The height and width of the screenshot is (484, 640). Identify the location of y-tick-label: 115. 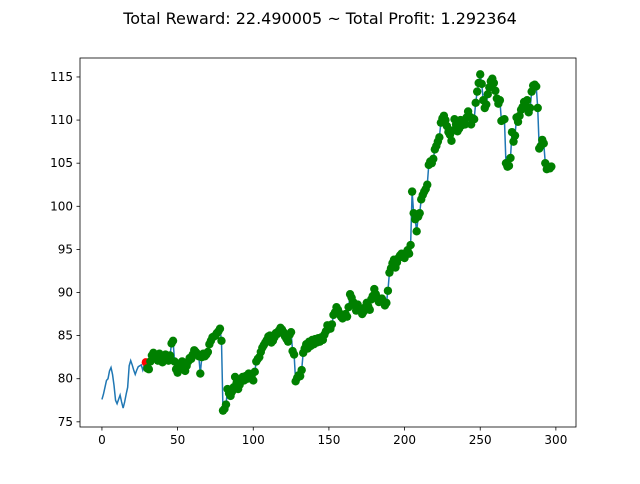
(61, 77).